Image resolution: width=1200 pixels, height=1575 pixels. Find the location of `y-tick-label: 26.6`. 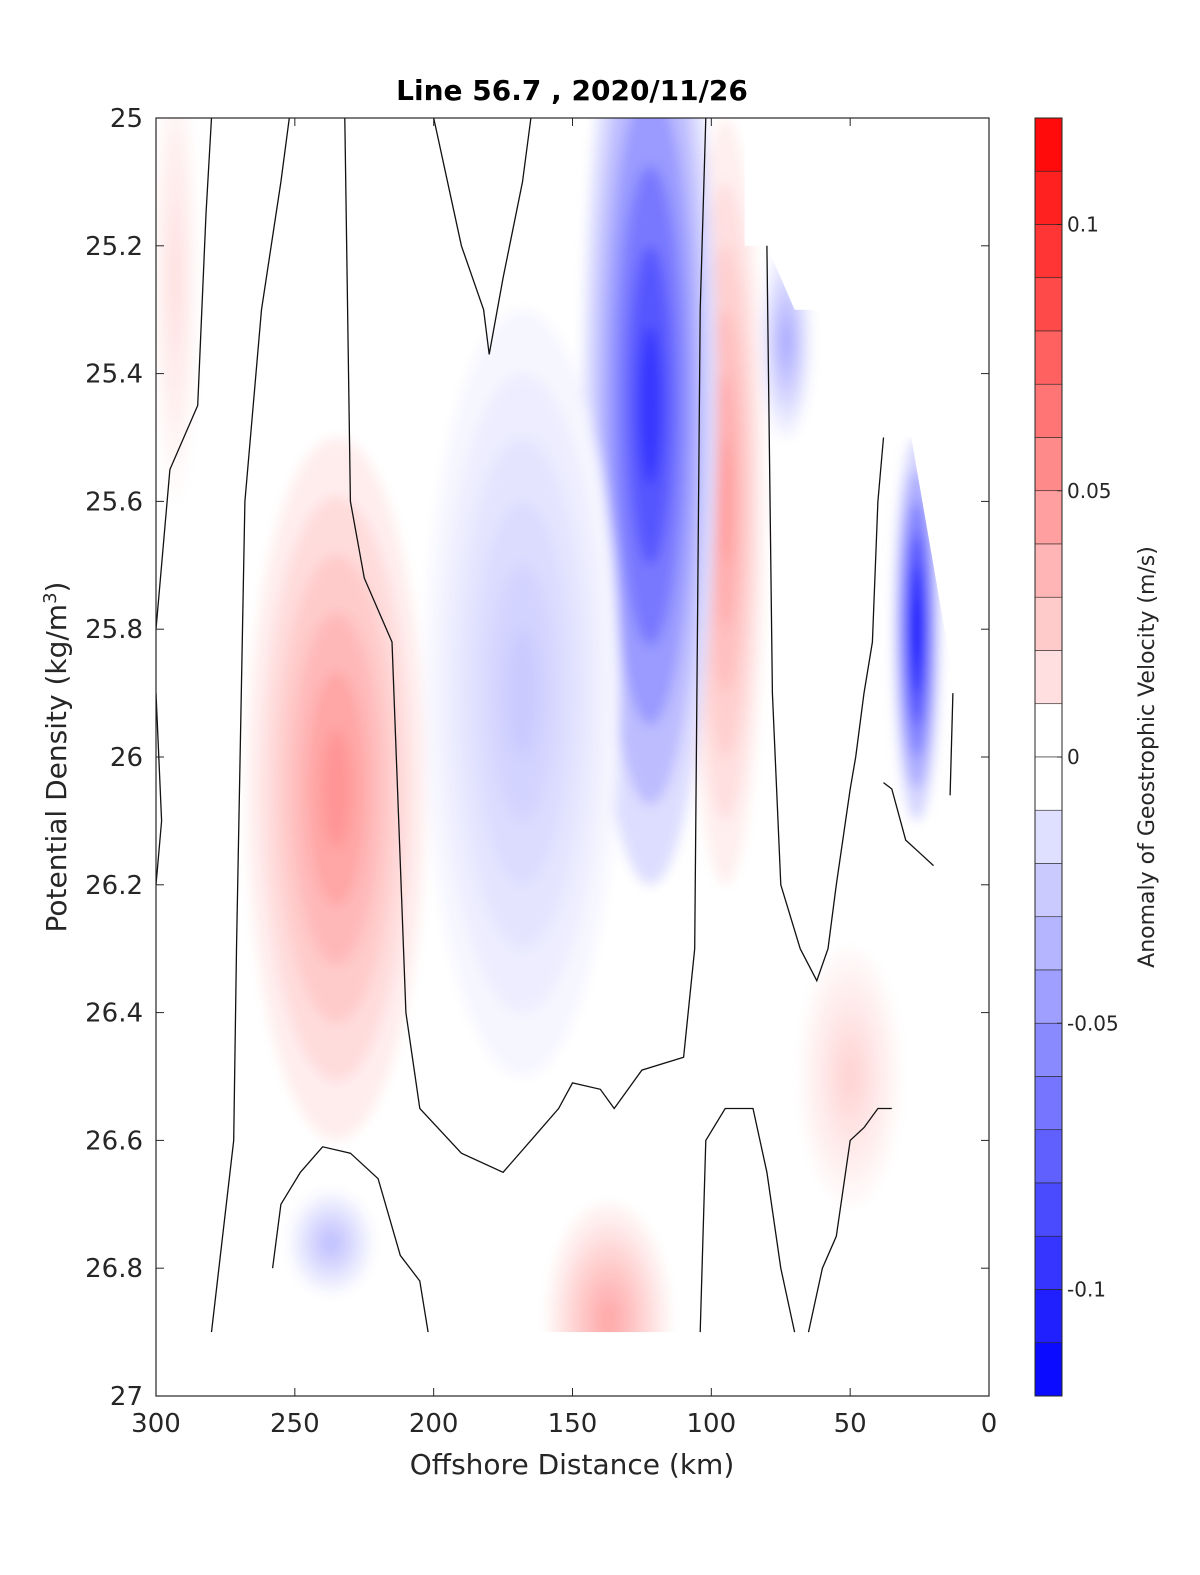

y-tick-label: 26.6 is located at coordinates (114, 1141).